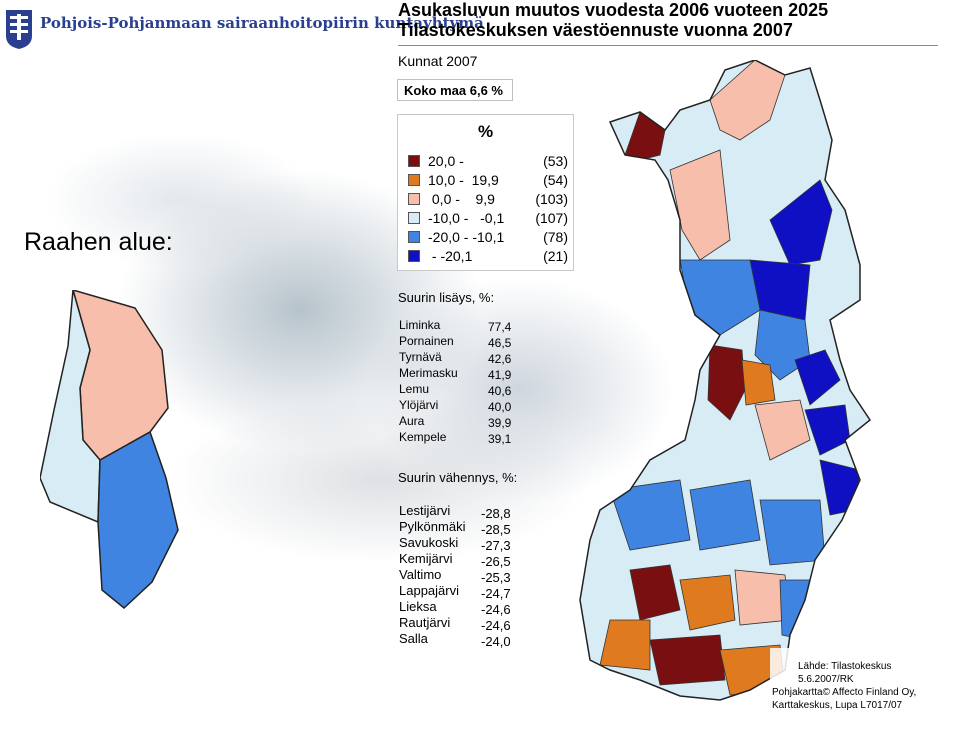 Image resolution: width=960 pixels, height=731 pixels. I want to click on legend-item: - -20,1 (21), so click(488, 257).